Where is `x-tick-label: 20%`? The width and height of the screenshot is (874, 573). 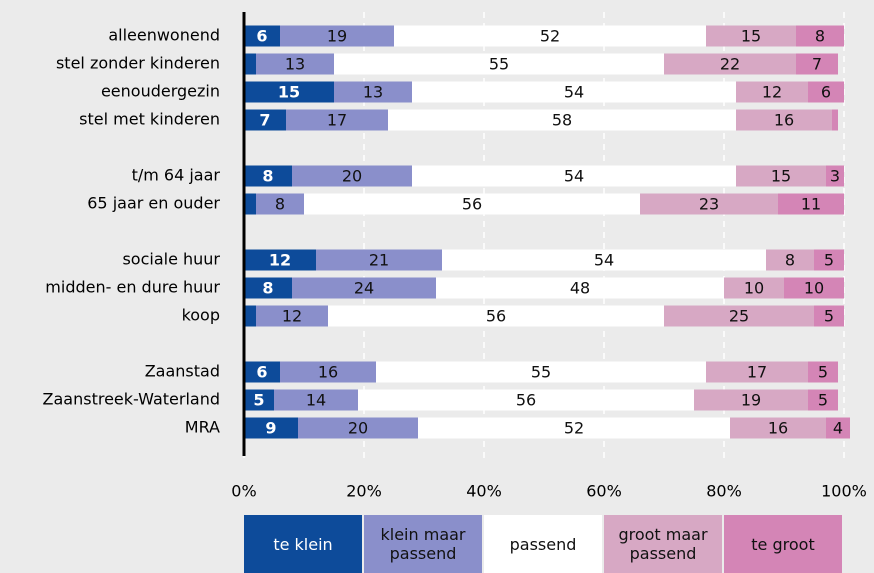 x-tick-label: 20% is located at coordinates (364, 491).